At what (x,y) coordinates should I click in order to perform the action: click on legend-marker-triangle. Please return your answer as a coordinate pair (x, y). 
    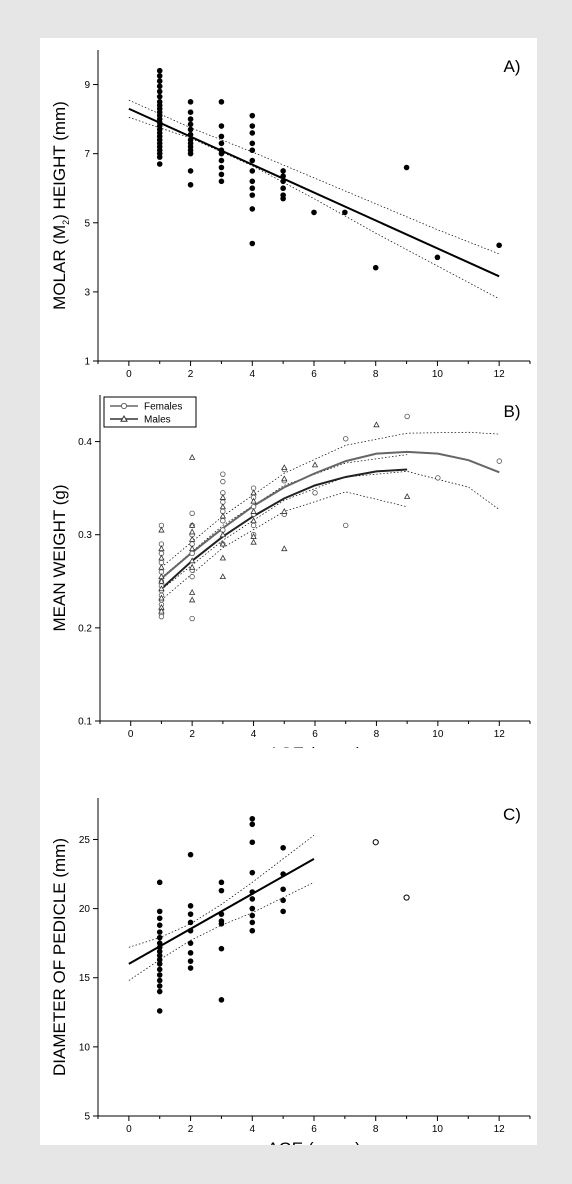
    Looking at the image, I should click on (124, 418).